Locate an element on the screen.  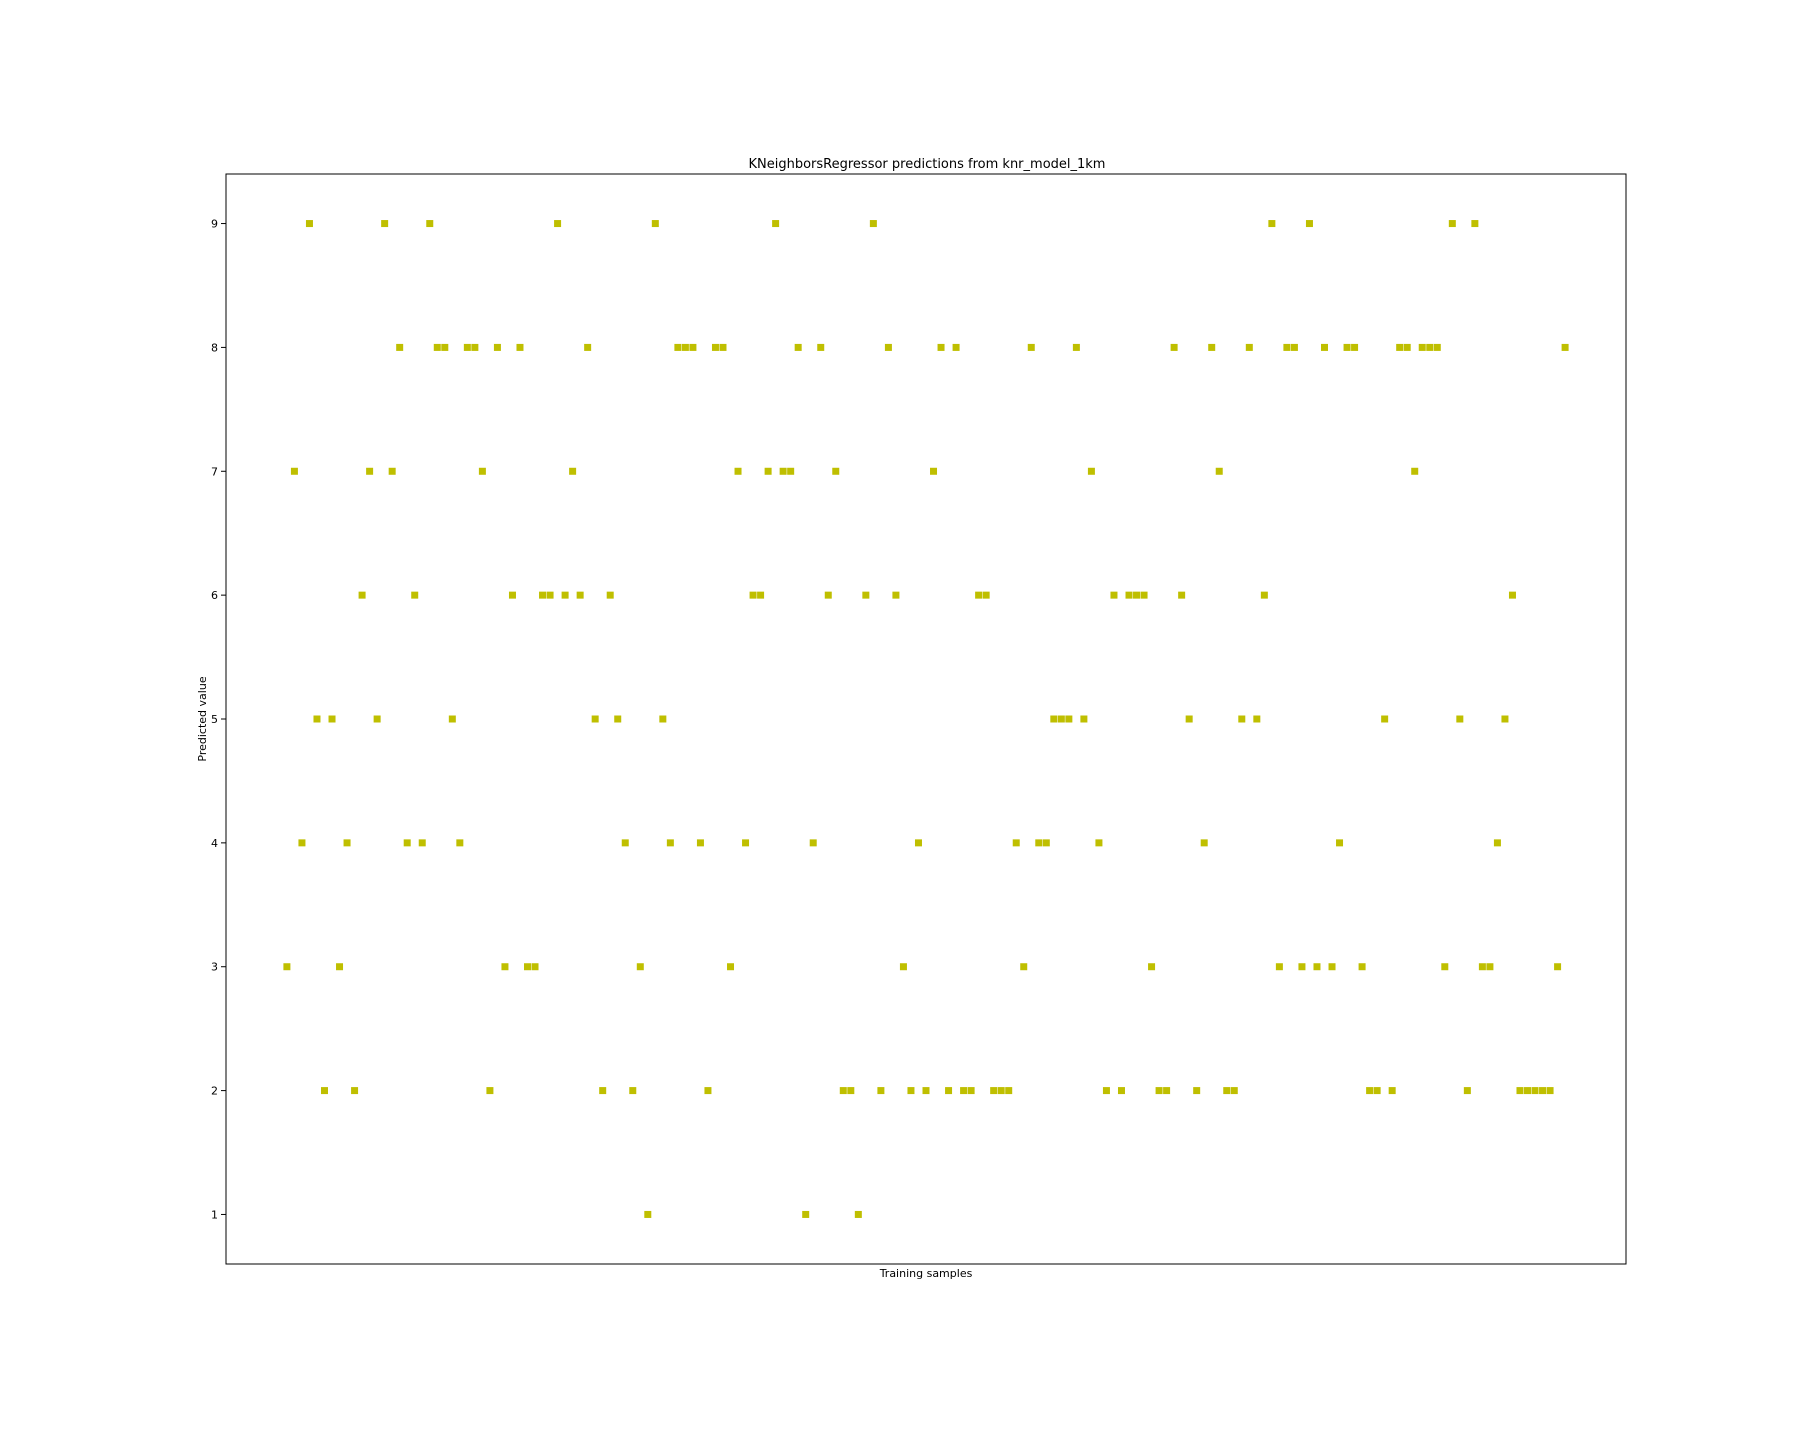
y-tick-label: 6 is located at coordinates (214, 595).